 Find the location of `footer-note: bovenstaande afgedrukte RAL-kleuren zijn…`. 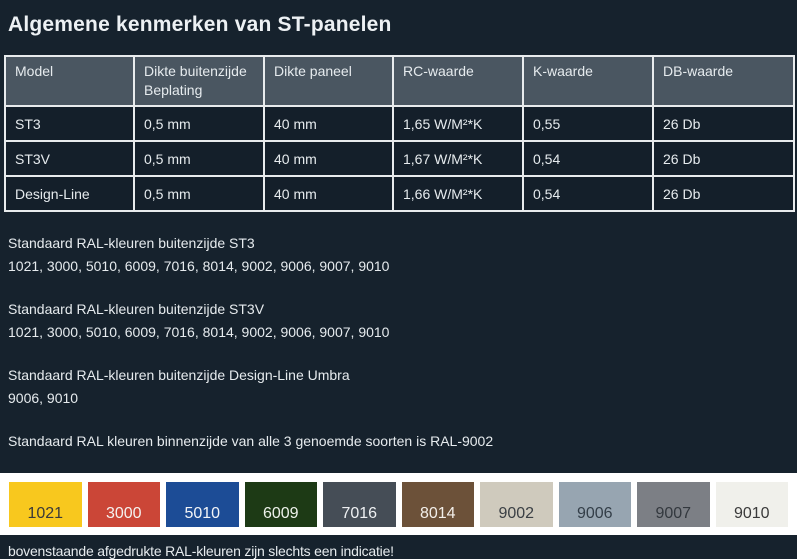

footer-note: bovenstaande afgedrukte RAL-kleuren zijn… is located at coordinates (201, 551).